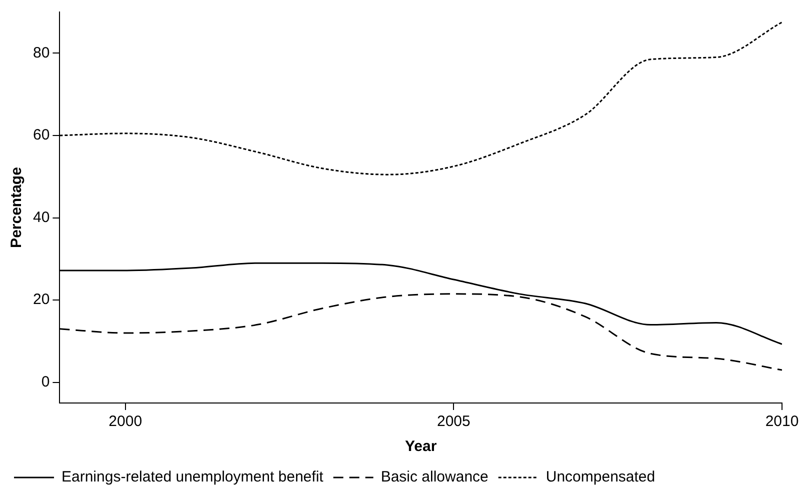 This screenshot has height=501, width=804. Describe the element at coordinates (420, 447) in the screenshot. I see `x-axis-title: Year` at that location.